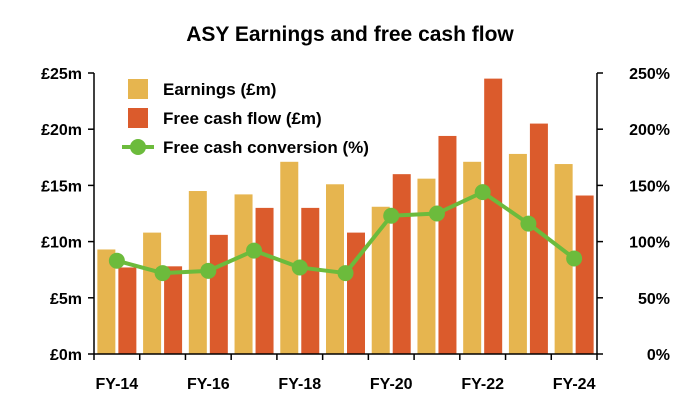 Image resolution: width=700 pixels, height=405 pixels. I want to click on left-tick-label: £0m, so click(66, 355).